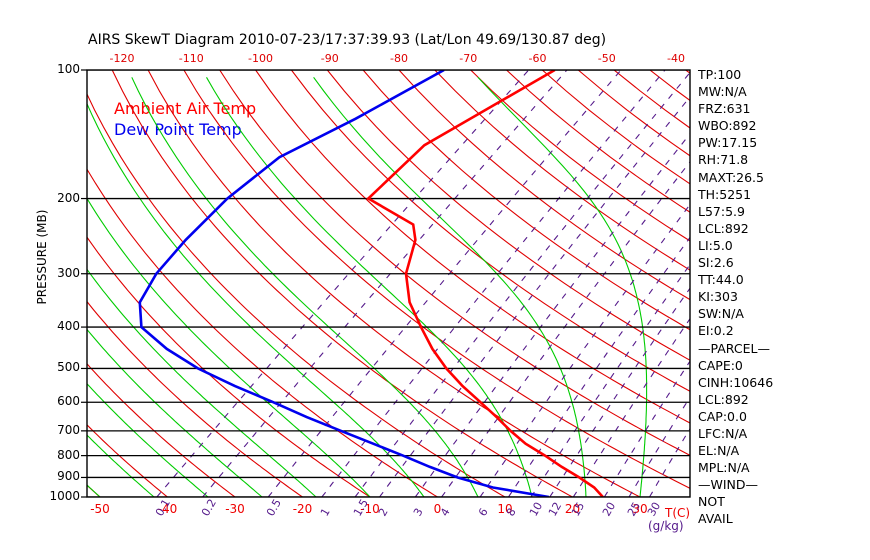 This screenshot has height=560, width=870. What do you see at coordinates (68, 326) in the screenshot?
I see `pressure-tick: 400` at bounding box center [68, 326].